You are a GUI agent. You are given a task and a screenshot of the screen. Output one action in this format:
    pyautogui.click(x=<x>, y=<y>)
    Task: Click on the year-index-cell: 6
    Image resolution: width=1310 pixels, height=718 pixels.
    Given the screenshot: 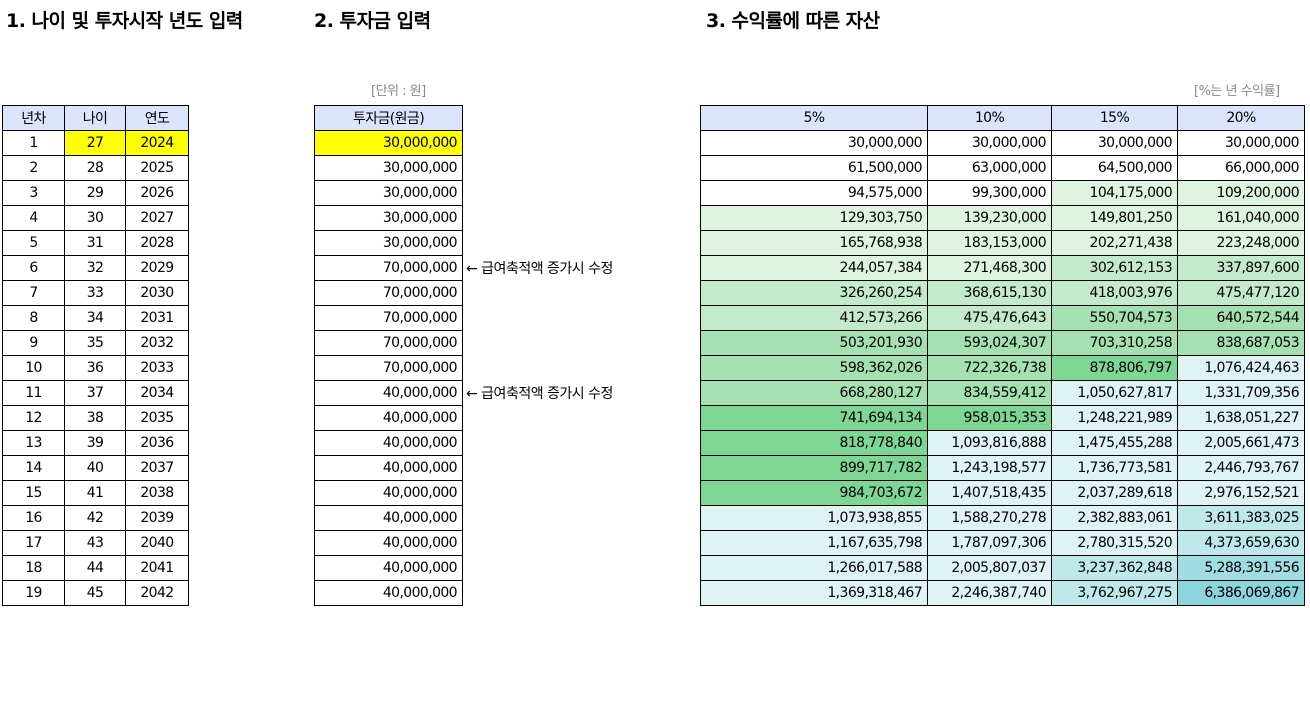 What is the action you would take?
    pyautogui.click(x=33, y=268)
    